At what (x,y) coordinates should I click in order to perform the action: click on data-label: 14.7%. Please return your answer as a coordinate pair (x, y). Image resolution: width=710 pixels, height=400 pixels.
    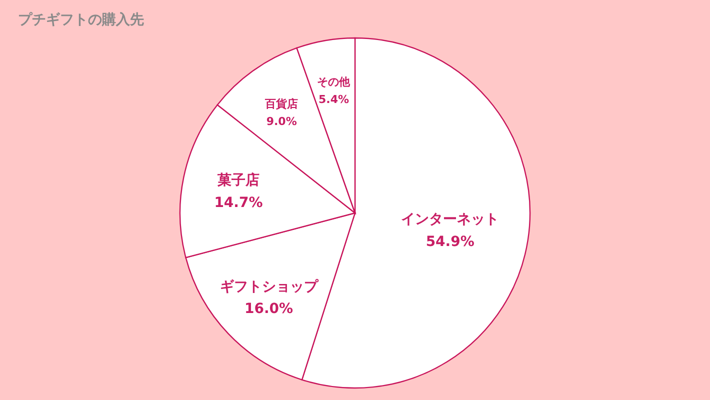
    Looking at the image, I should click on (238, 203).